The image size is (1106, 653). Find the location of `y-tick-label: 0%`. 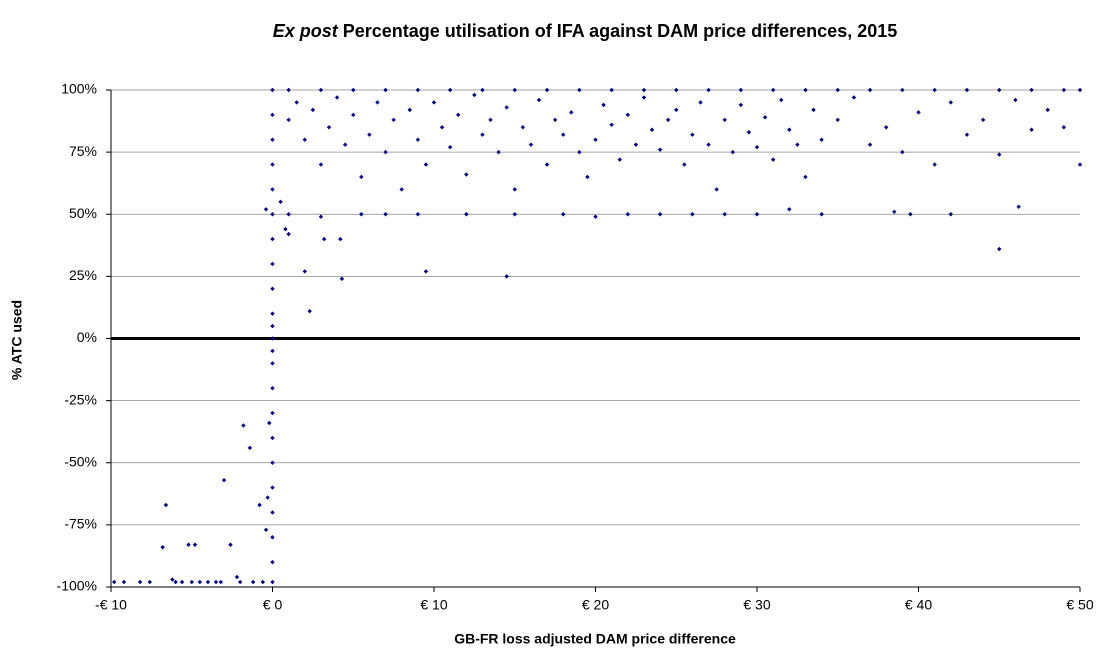

y-tick-label: 0% is located at coordinates (87, 337).